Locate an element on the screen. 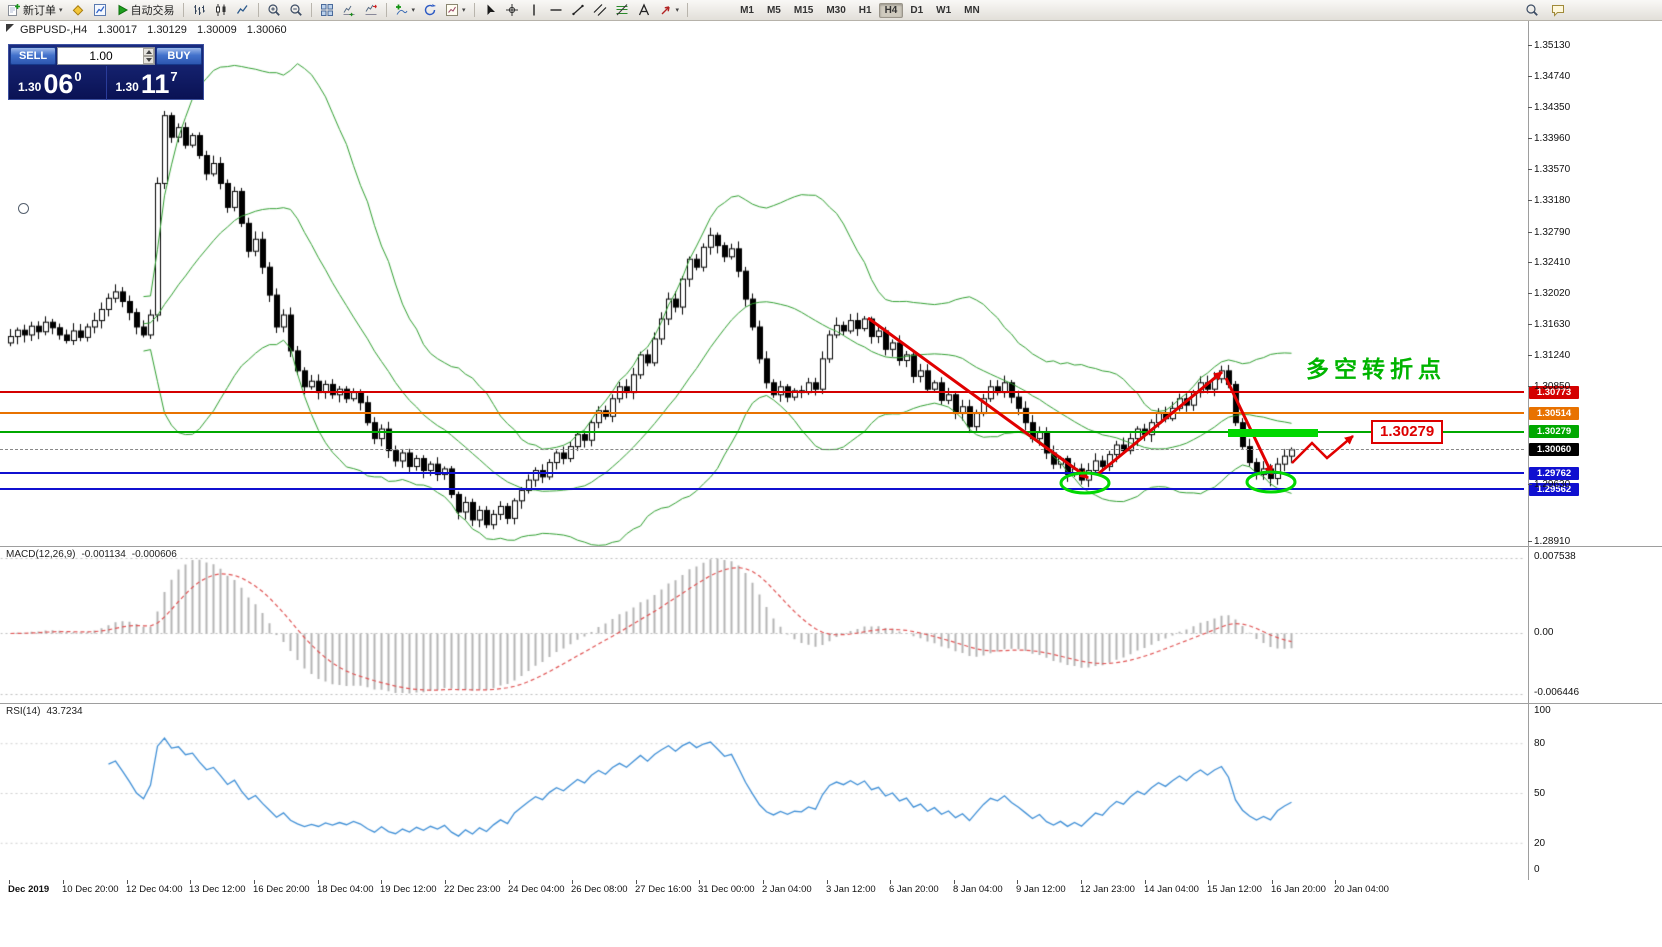 The width and height of the screenshot is (1662, 947). chart-shift-icon is located at coordinates (371, 10).